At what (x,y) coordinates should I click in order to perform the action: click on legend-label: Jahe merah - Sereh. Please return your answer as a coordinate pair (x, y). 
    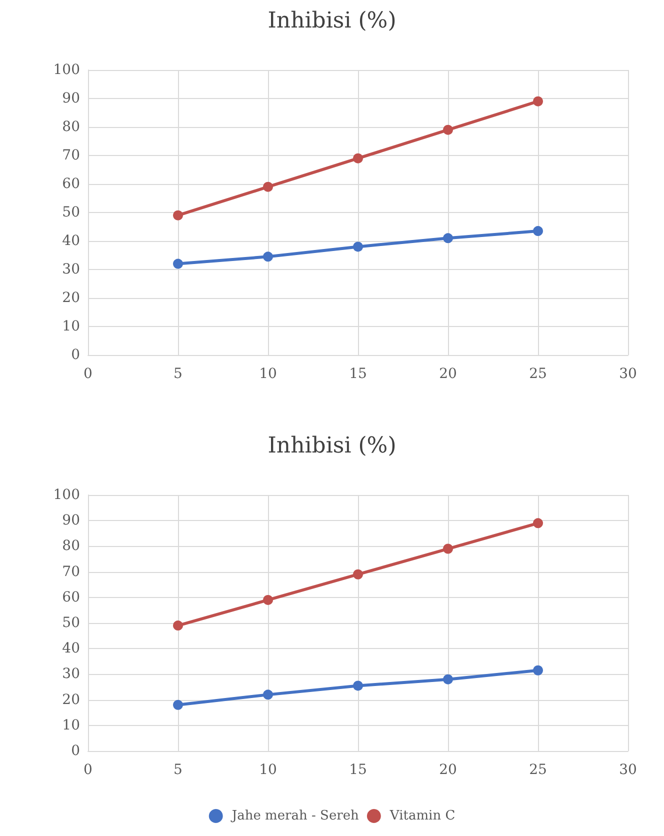
    Looking at the image, I should click on (295, 816).